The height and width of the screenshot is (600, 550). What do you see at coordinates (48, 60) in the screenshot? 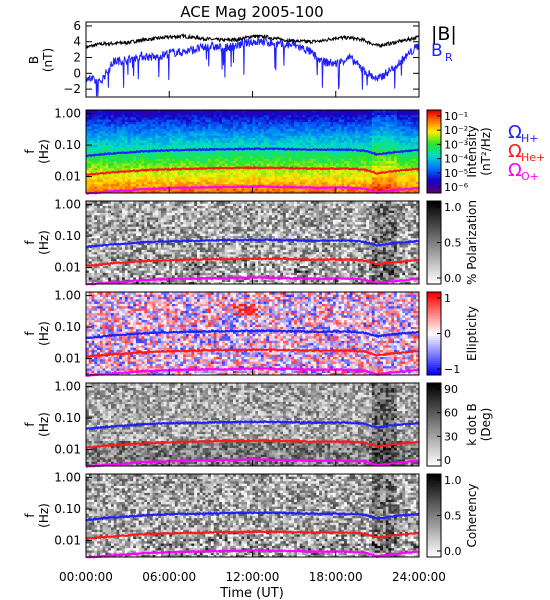
I see `field-ylabel-unit: (nT)` at bounding box center [48, 60].